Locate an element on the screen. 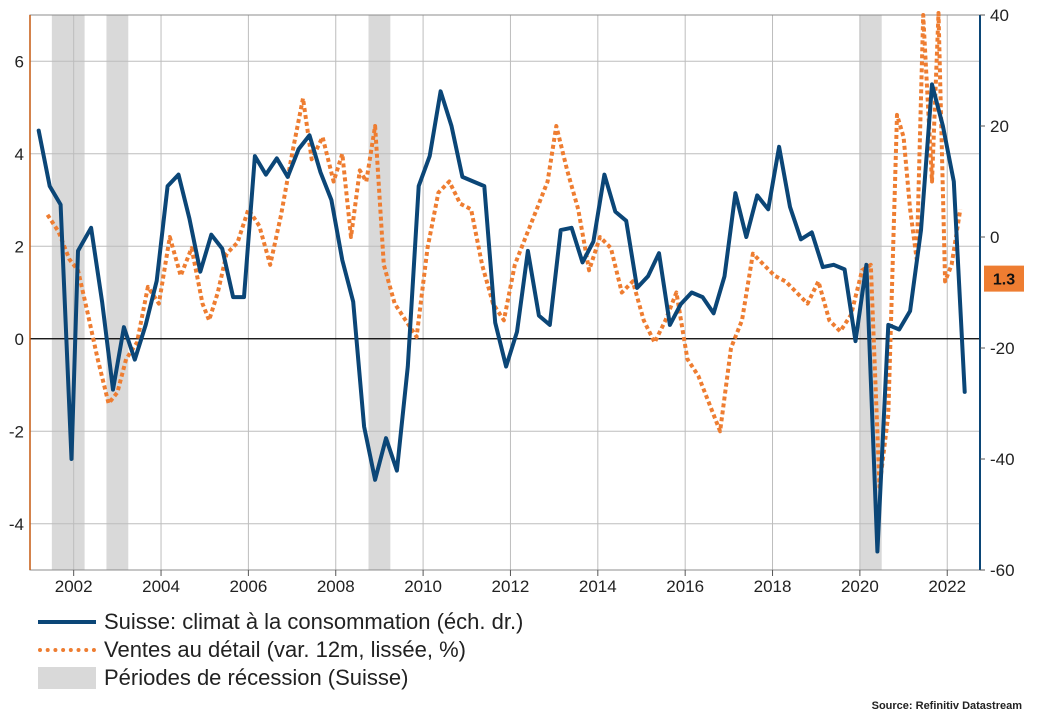 This screenshot has width=1040, height=727. x-tick-label: 2016 is located at coordinates (685, 586).